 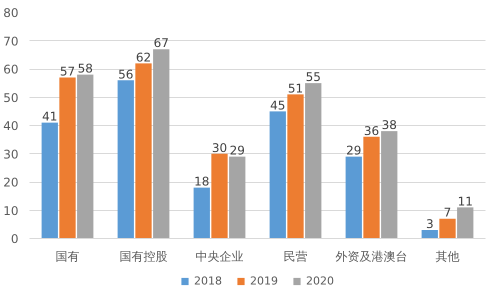 What do you see at coordinates (161, 43) in the screenshot?
I see `data-label: 67` at bounding box center [161, 43].